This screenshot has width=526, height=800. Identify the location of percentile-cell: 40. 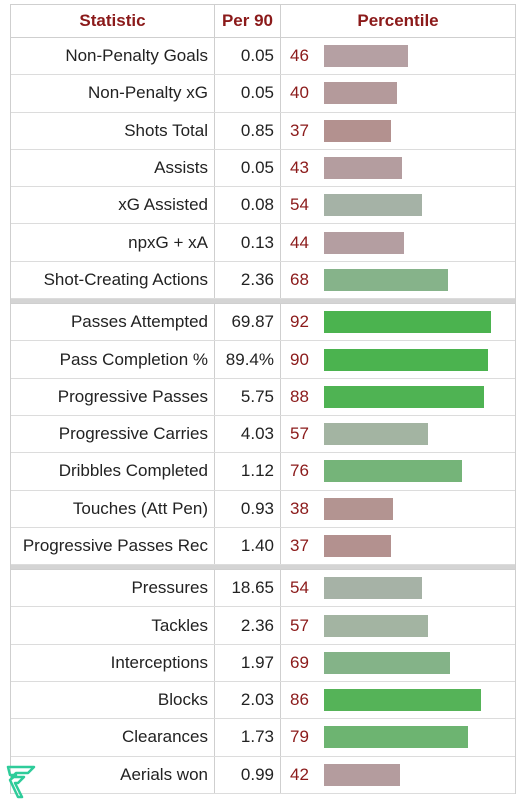
(397, 93).